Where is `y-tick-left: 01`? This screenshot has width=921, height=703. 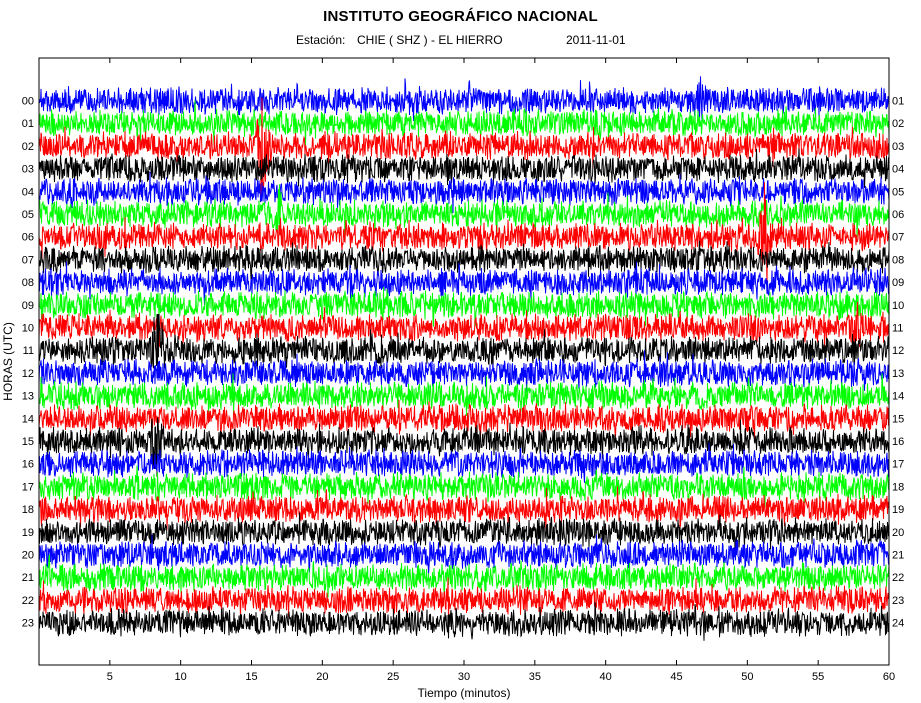 y-tick-left: 01 is located at coordinates (28, 124).